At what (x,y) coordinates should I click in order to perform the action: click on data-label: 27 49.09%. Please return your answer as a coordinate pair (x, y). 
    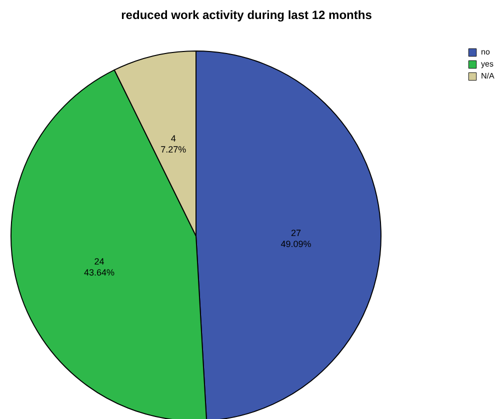
    Looking at the image, I should click on (296, 239).